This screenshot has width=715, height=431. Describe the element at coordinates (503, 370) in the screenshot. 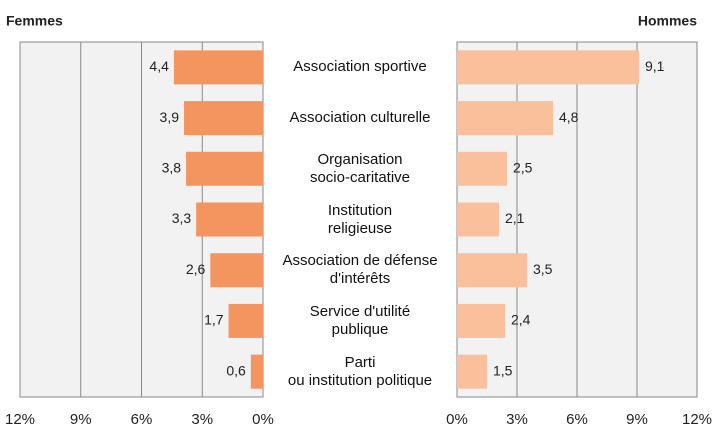

I see `value-label: 1,5` at that location.